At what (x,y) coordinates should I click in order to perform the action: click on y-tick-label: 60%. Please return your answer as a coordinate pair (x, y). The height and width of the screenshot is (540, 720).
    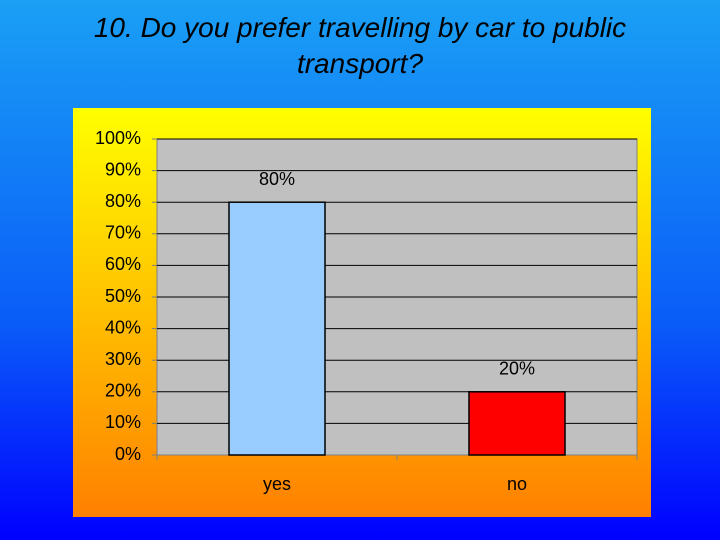
    Looking at the image, I should click on (123, 264).